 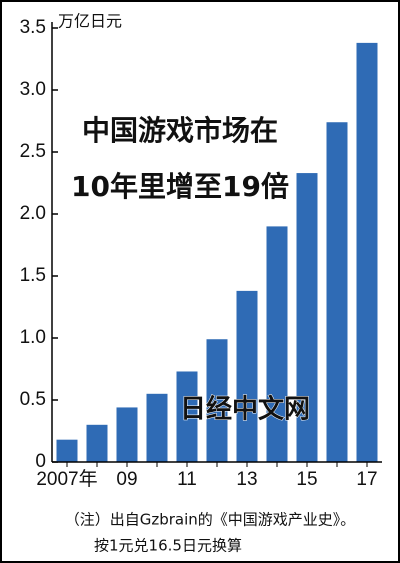 What do you see at coordinates (40, 461) in the screenshot?
I see `y-tick-label: 0` at bounding box center [40, 461].